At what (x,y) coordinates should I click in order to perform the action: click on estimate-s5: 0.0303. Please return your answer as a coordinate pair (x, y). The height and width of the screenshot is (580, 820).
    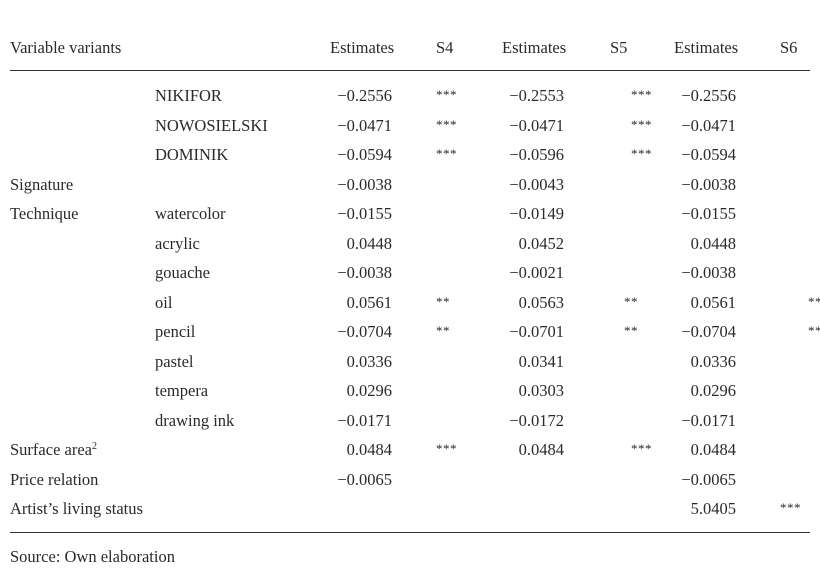
    Looking at the image, I should click on (541, 390).